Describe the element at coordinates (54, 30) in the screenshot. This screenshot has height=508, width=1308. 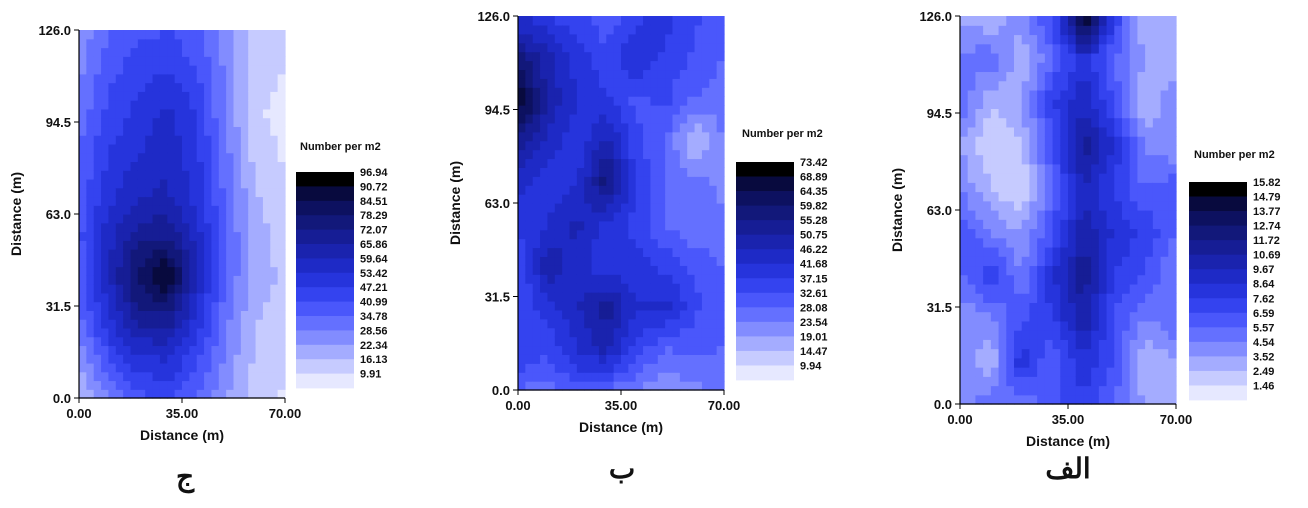
I see `y-tick-label: 126.0` at that location.